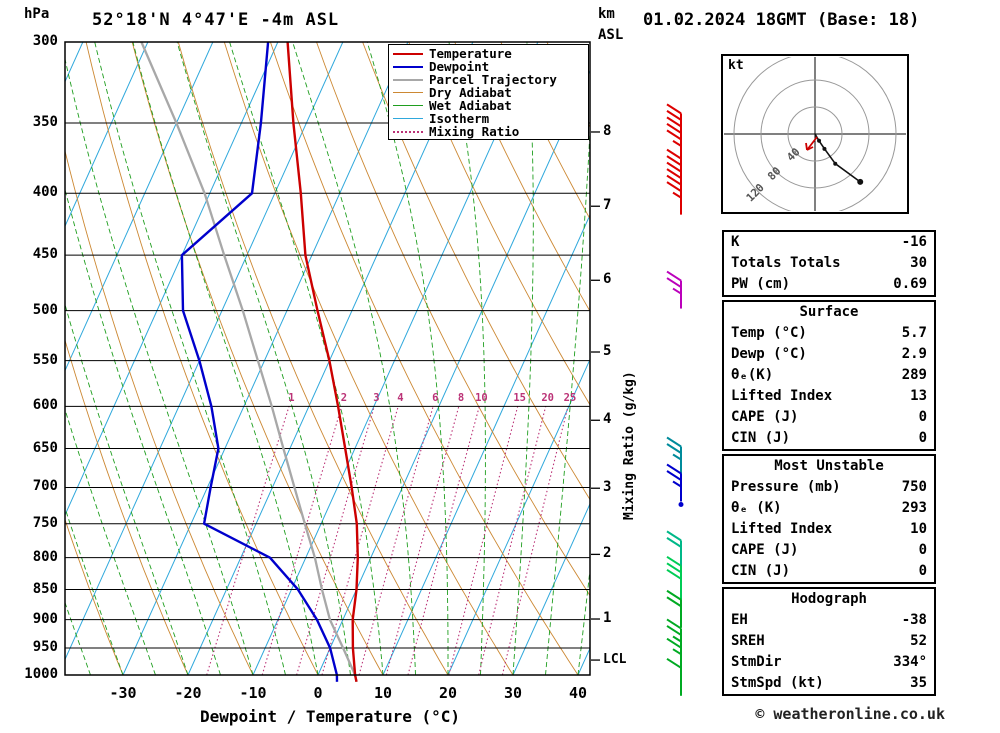  What do you see at coordinates (470, 92) in the screenshot?
I see `legend-label: Dry Adiabat` at bounding box center [470, 92].